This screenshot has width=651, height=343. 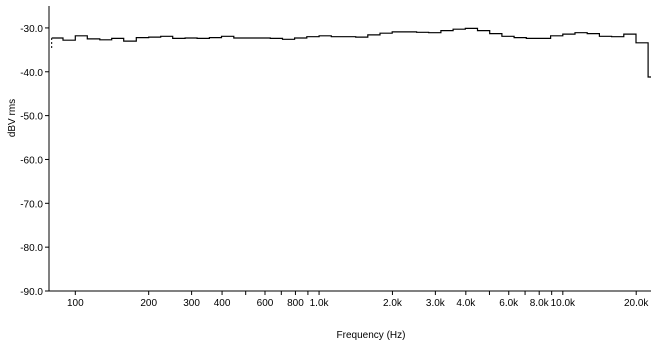 What do you see at coordinates (222, 303) in the screenshot?
I see `x-tick-label: 400` at bounding box center [222, 303].